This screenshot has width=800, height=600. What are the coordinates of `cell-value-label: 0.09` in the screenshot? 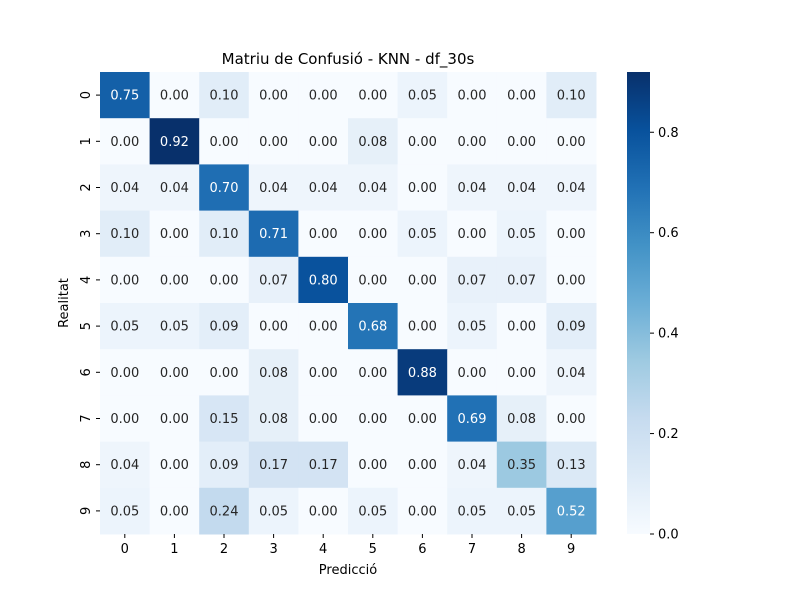 It's located at (571, 327).